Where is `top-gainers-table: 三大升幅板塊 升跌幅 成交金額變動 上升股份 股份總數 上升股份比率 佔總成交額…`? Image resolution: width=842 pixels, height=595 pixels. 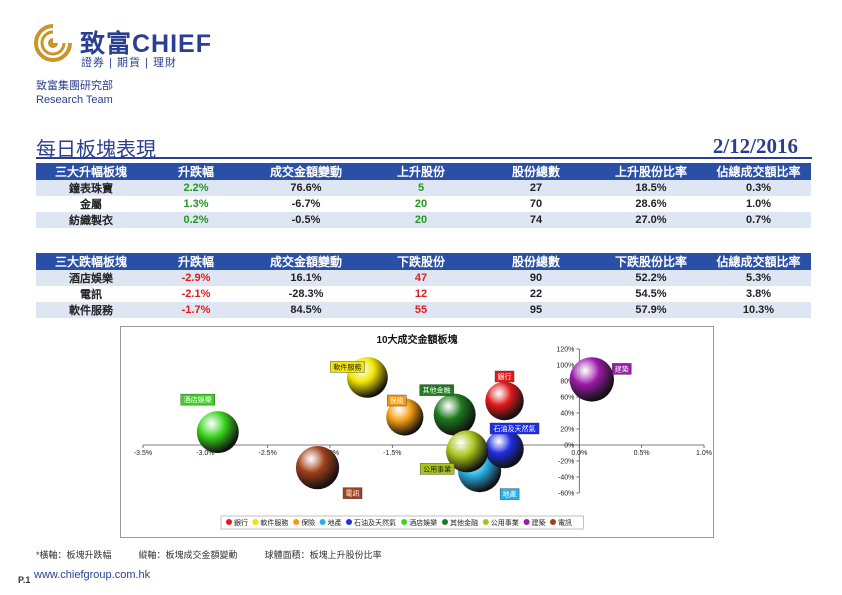 top-gainers-table: 三大升幅板塊 升跌幅 成交金額變動 上升股份 股份總數 上升股份比率 佔總成交額… is located at coordinates (423, 195).